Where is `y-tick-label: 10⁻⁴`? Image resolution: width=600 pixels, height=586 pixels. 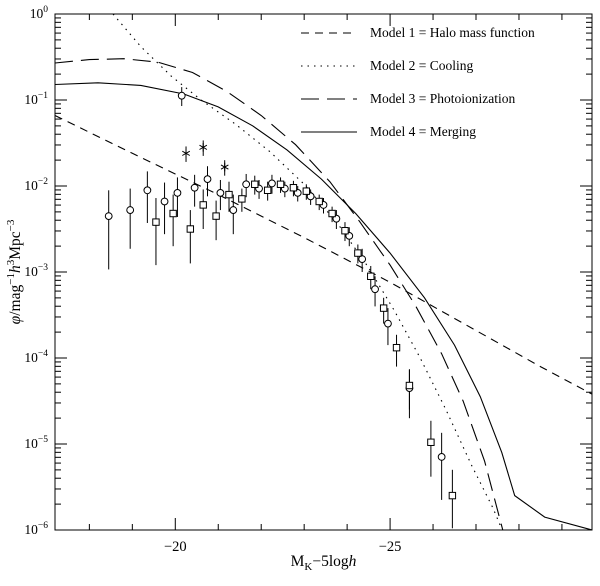 y-tick-label: 10⁻⁴ is located at coordinates (36, 357).